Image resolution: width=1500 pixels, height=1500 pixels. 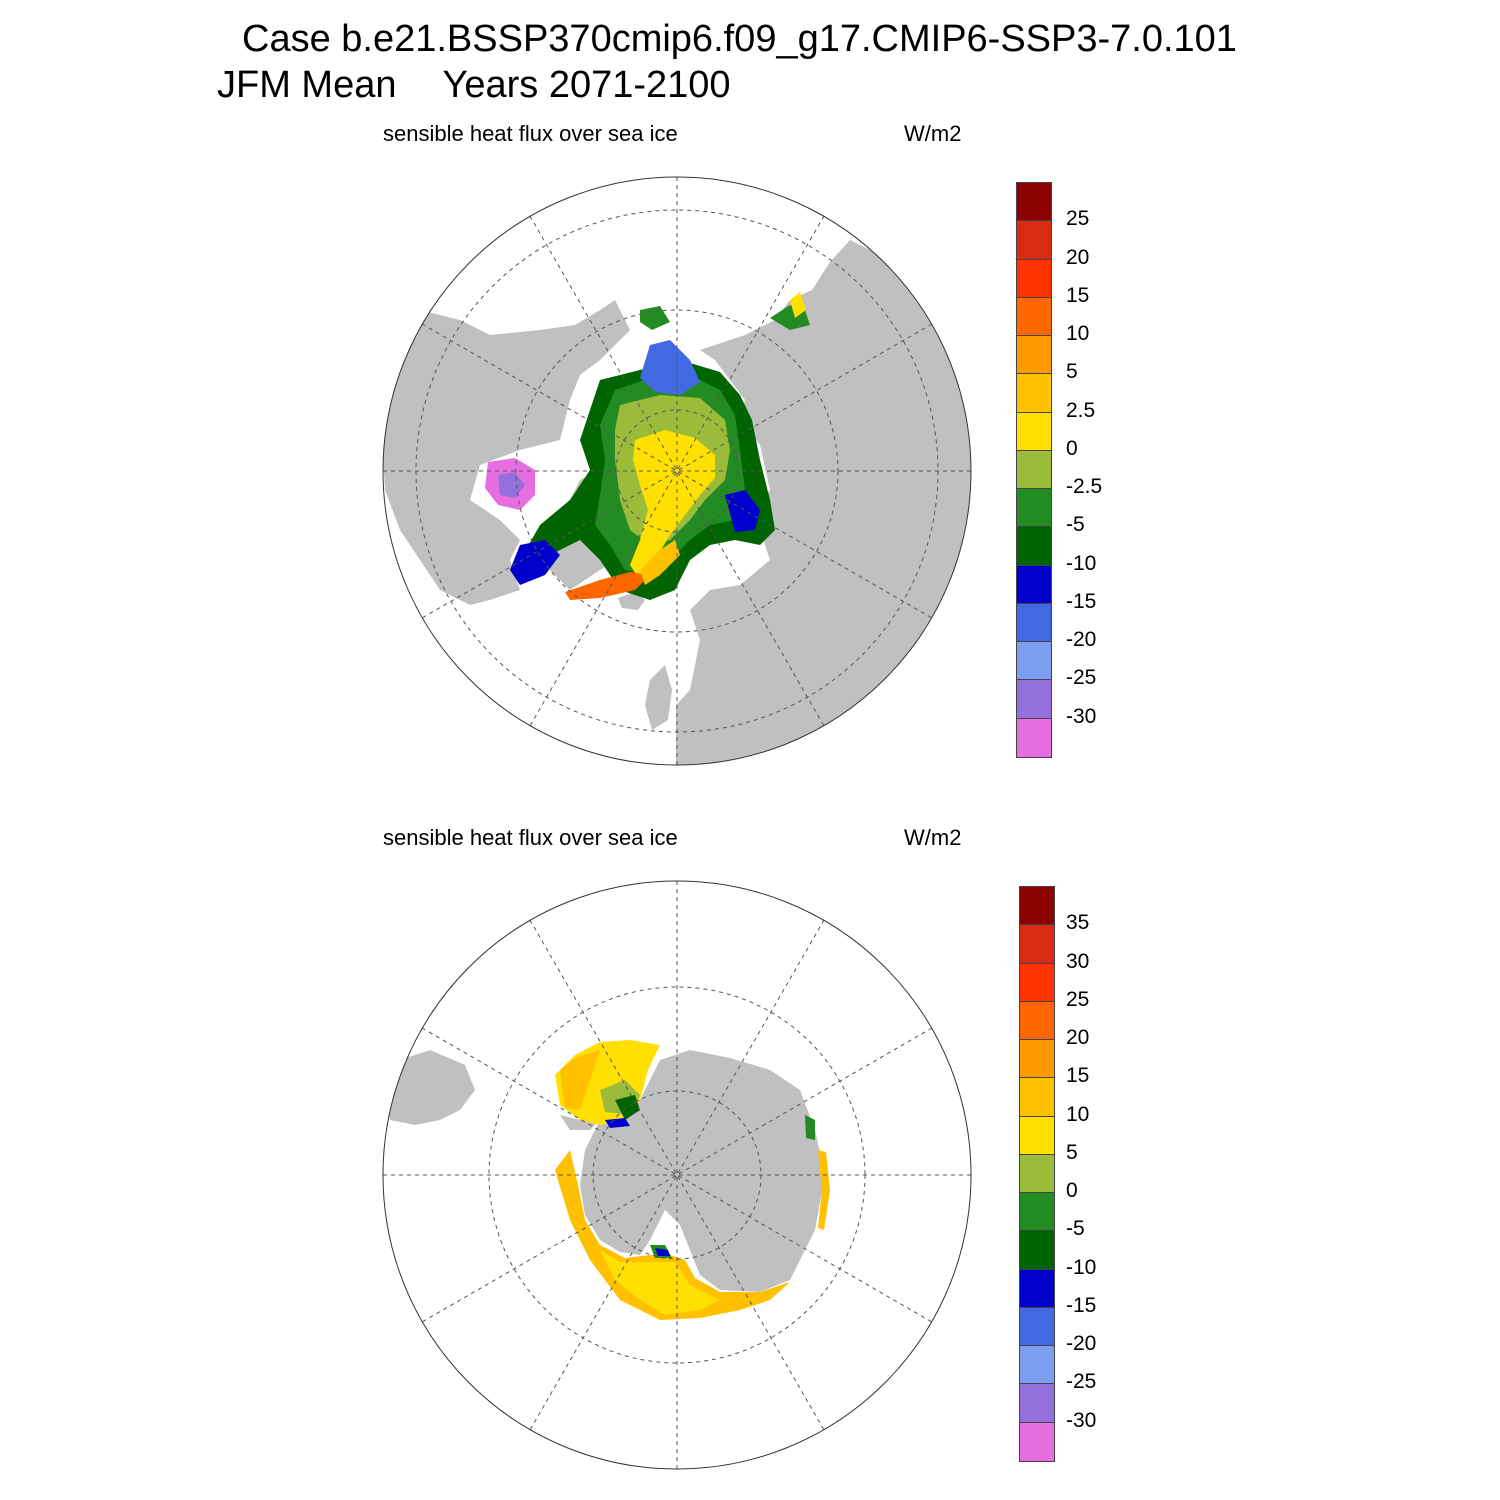 What do you see at coordinates (658, 697) in the screenshot?
I see `north-land-british-isles` at bounding box center [658, 697].